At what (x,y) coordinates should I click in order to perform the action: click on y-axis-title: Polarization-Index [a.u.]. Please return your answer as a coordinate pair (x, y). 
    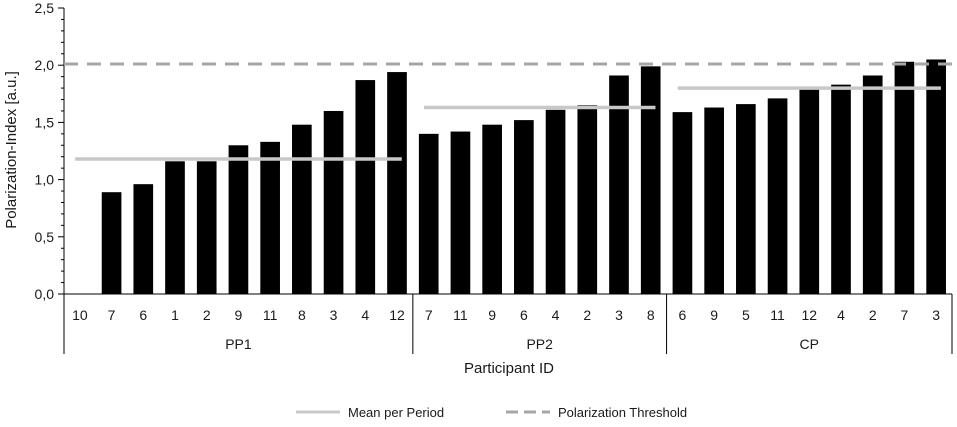
    Looking at the image, I should click on (11, 150).